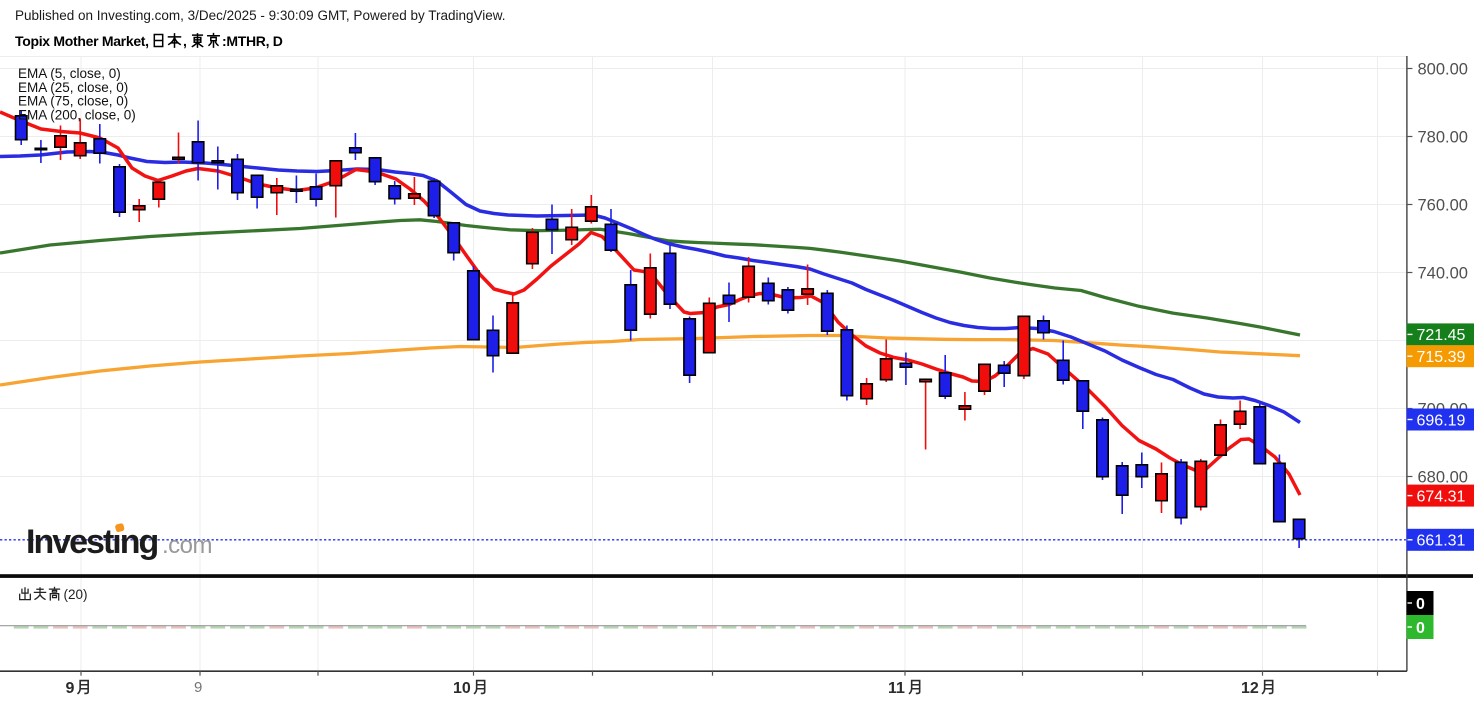 Image resolution: width=1481 pixels, height=705 pixels. What do you see at coordinates (1441, 541) in the screenshot?
I see `svg-text: 661.31` at bounding box center [1441, 541].